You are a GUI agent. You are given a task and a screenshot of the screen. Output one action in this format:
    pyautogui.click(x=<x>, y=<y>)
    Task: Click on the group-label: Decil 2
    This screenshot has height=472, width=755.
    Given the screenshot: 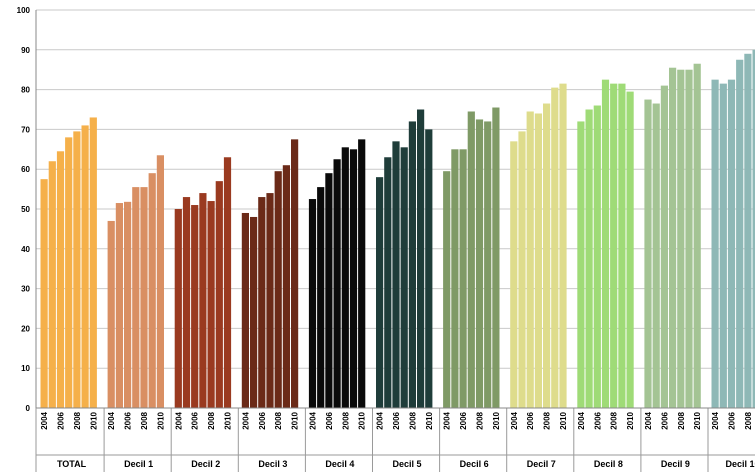 What is the action you would take?
    pyautogui.click(x=205, y=464)
    